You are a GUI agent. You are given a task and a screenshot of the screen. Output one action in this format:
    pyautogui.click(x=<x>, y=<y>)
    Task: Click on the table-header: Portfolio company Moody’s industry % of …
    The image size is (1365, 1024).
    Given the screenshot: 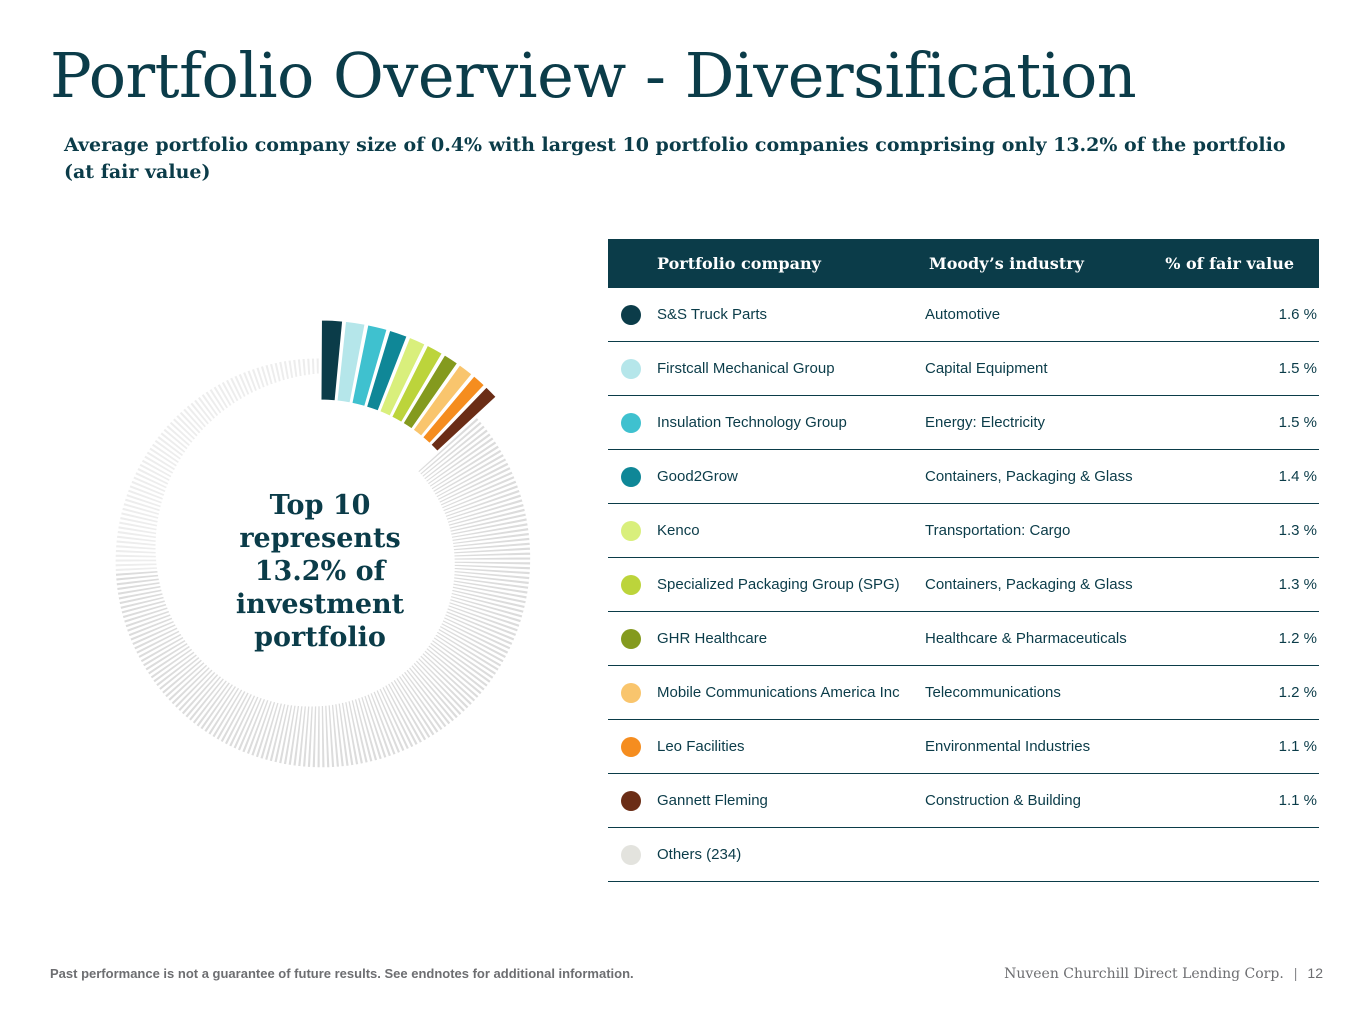 What is the action you would take?
    pyautogui.click(x=963, y=263)
    